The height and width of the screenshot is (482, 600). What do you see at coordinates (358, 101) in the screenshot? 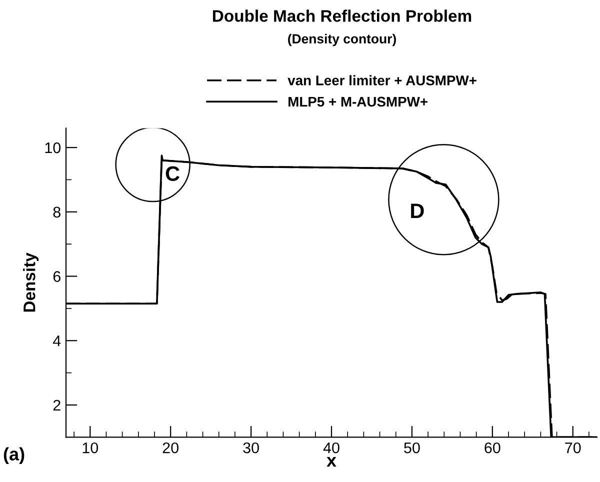
I see `legend-label: MLP5 + M-AUSMPW+` at bounding box center [358, 101].